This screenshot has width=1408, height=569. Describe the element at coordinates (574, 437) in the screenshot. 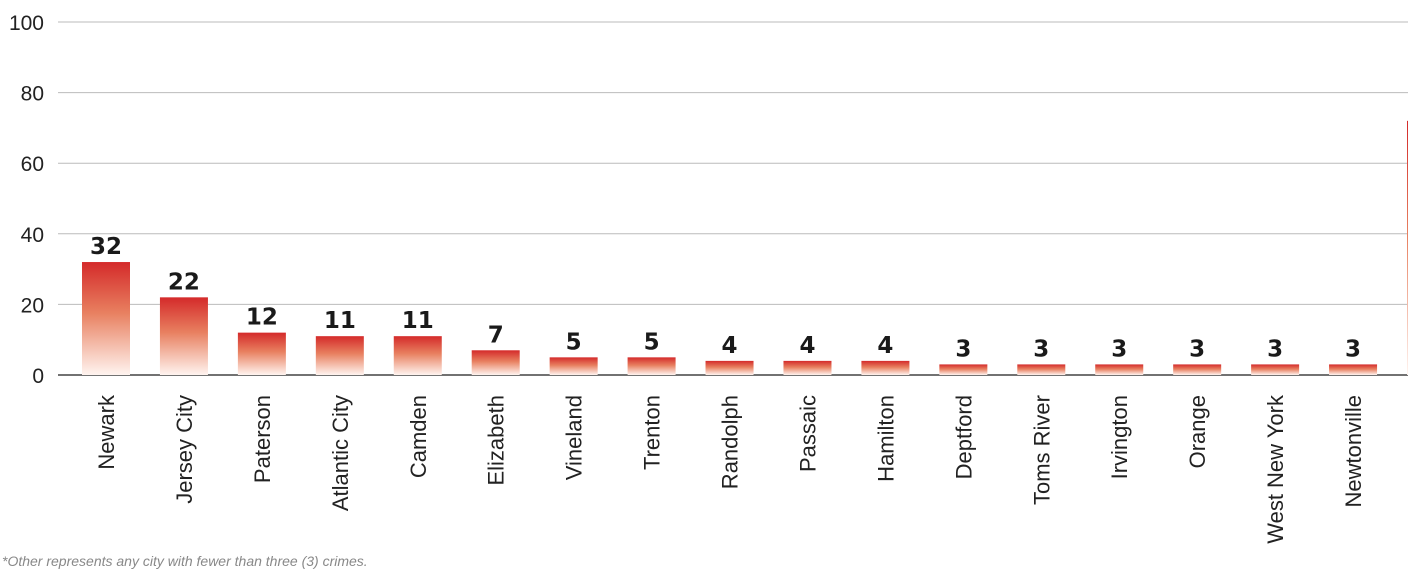

I see `x-tick-label: Vineland` at that location.